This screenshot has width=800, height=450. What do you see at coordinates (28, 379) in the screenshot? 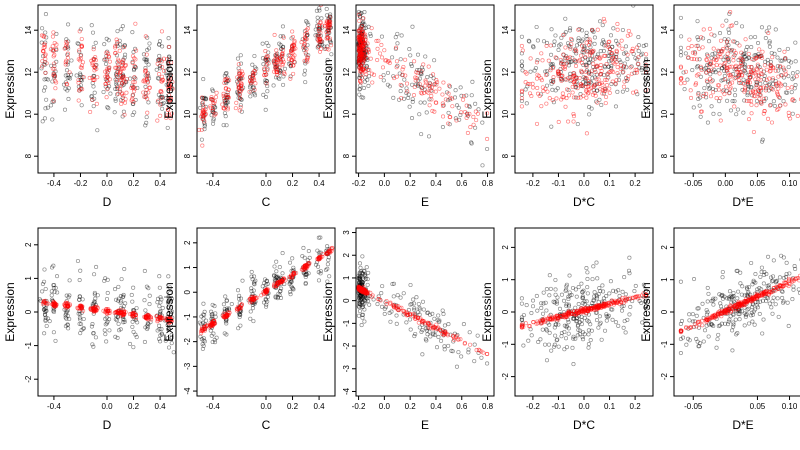
I see `y-tick-label: -2` at bounding box center [28, 379].